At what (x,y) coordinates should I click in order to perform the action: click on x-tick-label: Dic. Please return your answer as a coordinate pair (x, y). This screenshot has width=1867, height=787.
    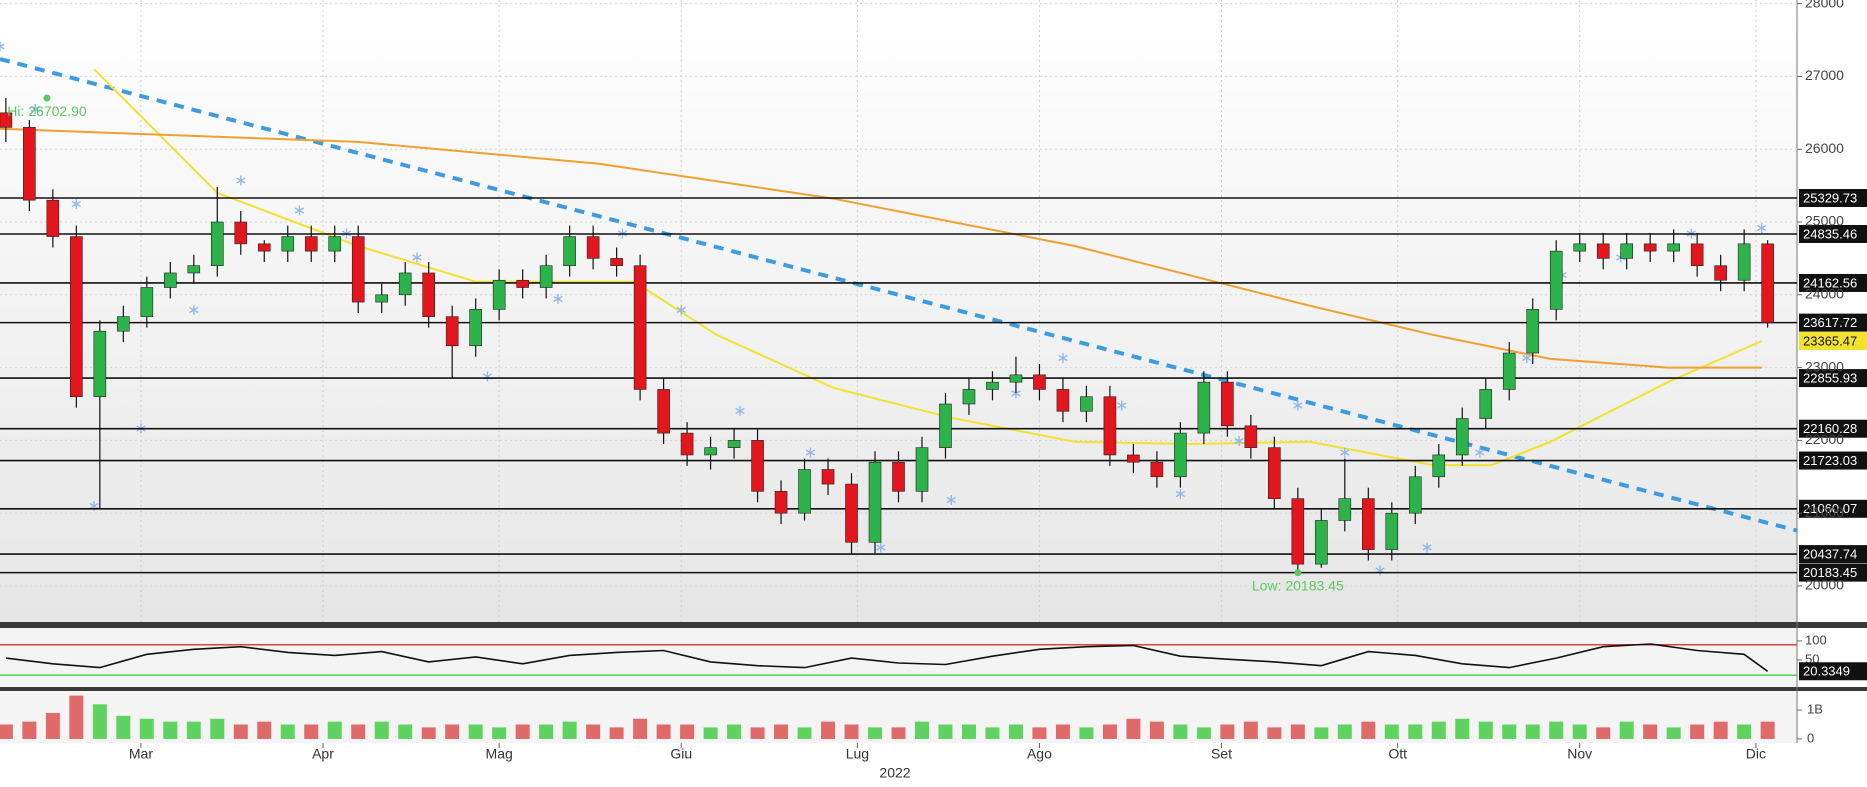
    Looking at the image, I should click on (1756, 754).